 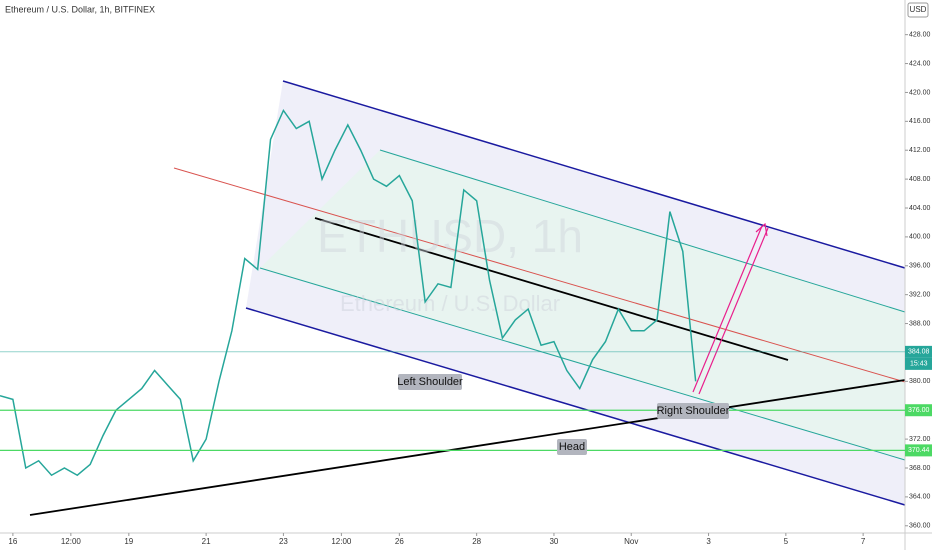 I want to click on y-tick-label: 404.00, so click(x=920, y=208).